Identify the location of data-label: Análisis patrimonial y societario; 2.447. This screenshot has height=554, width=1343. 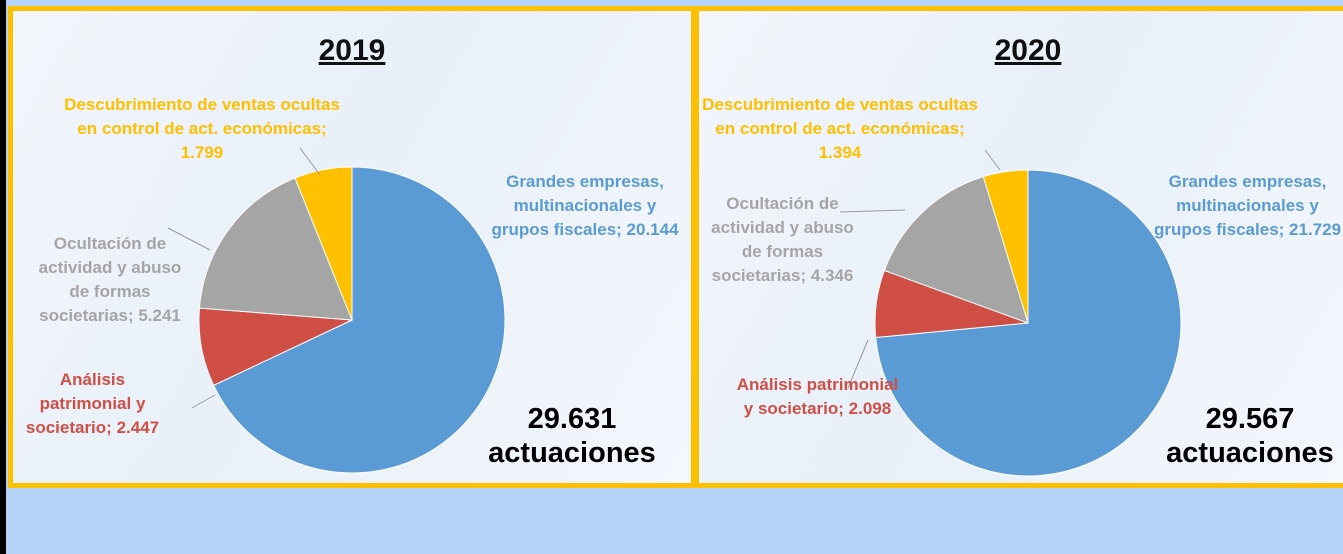
(92, 404).